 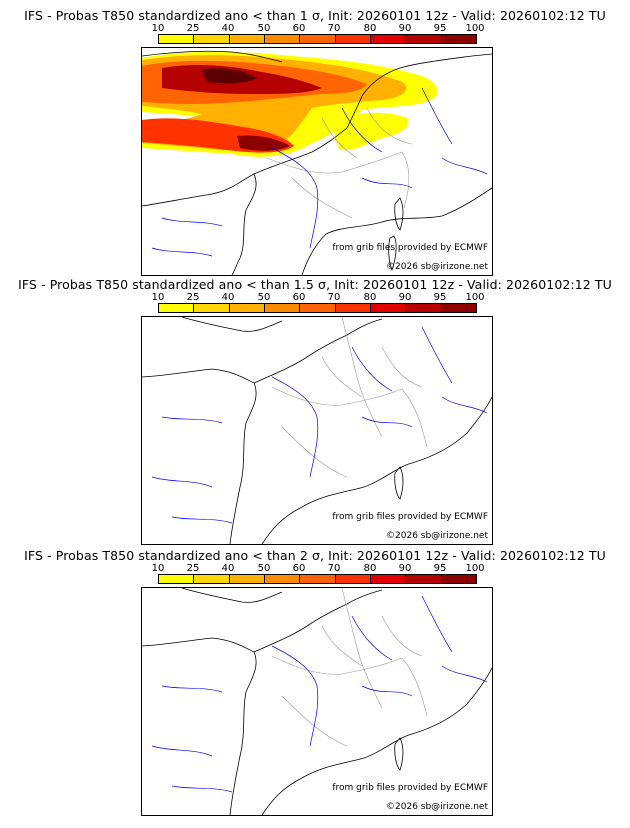 What do you see at coordinates (370, 568) in the screenshot?
I see `scale-tick: 80` at bounding box center [370, 568].